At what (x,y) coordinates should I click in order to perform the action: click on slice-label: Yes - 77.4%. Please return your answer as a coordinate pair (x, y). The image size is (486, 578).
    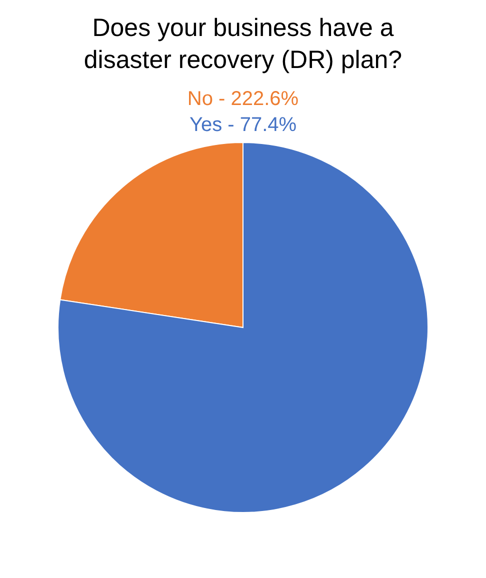
    Looking at the image, I should click on (243, 125).